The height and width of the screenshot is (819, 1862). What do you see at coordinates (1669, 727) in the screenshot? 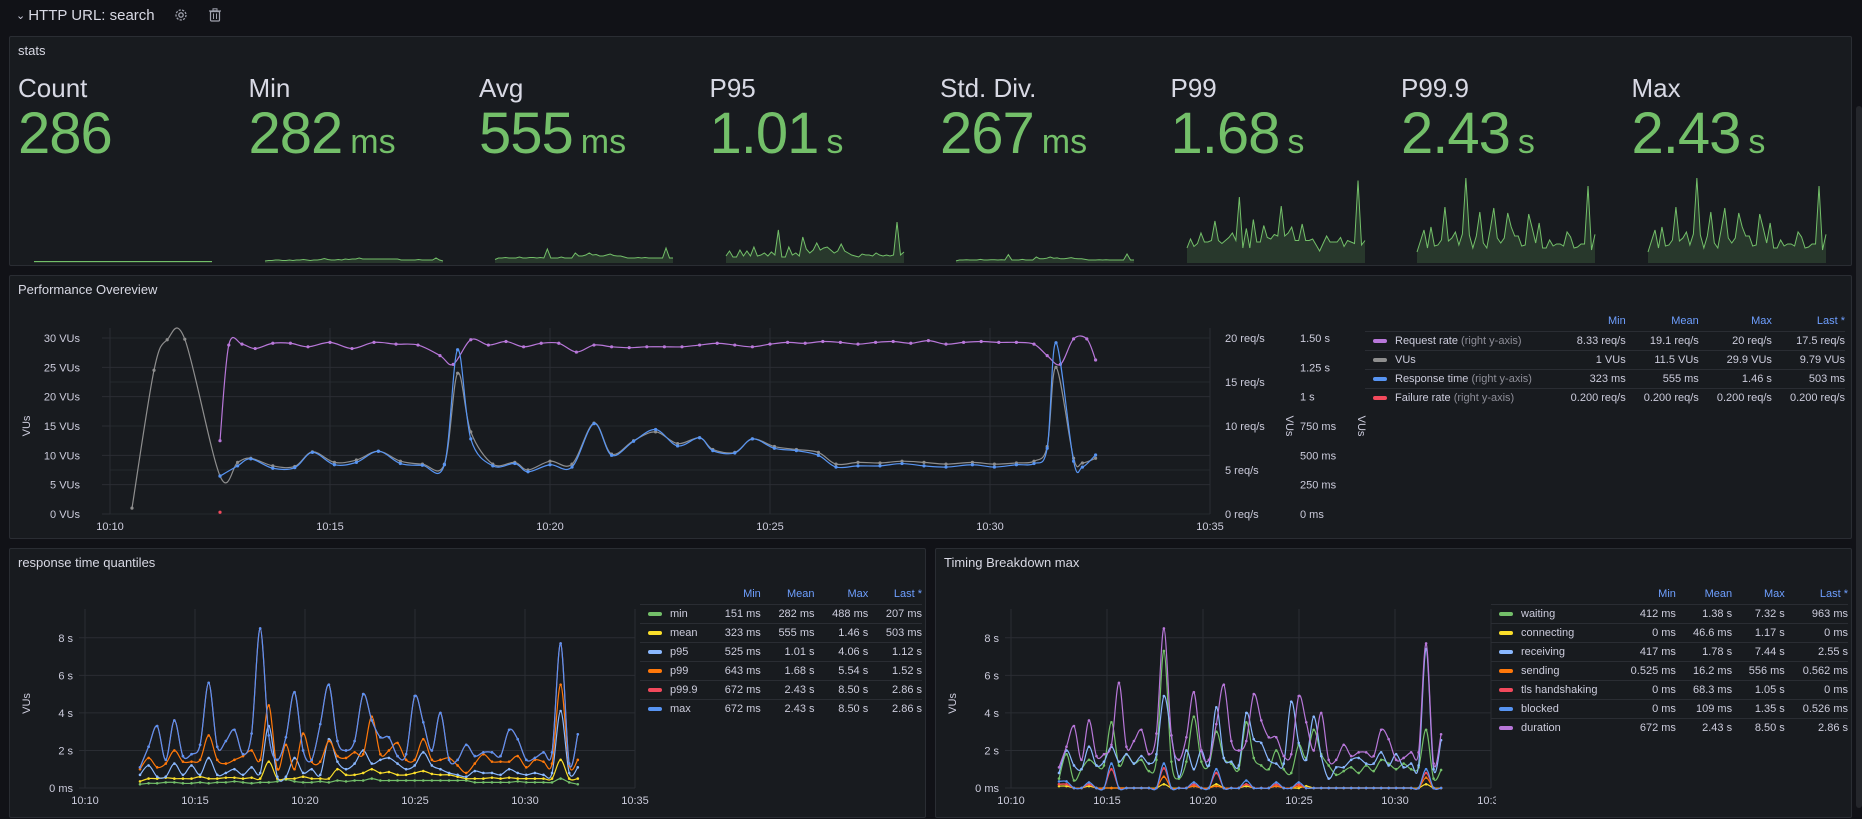
I see `legend-row: duration 672 ms 2.43 s 8.50 s 2.86 s` at bounding box center [1669, 727].